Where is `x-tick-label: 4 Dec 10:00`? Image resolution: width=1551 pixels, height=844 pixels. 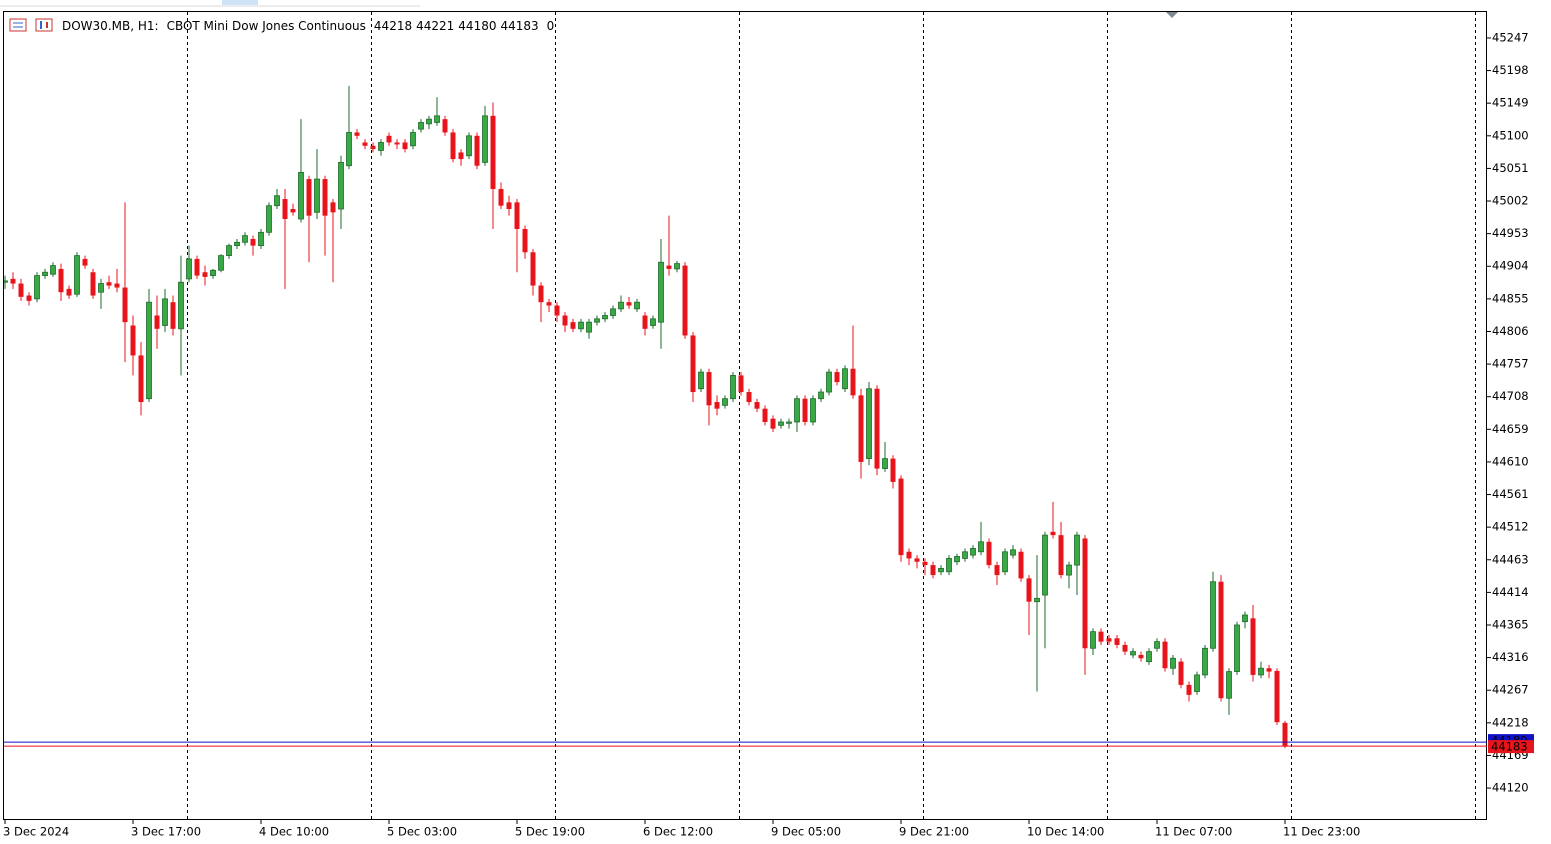 x-tick-label: 4 Dec 10:00 is located at coordinates (294, 832).